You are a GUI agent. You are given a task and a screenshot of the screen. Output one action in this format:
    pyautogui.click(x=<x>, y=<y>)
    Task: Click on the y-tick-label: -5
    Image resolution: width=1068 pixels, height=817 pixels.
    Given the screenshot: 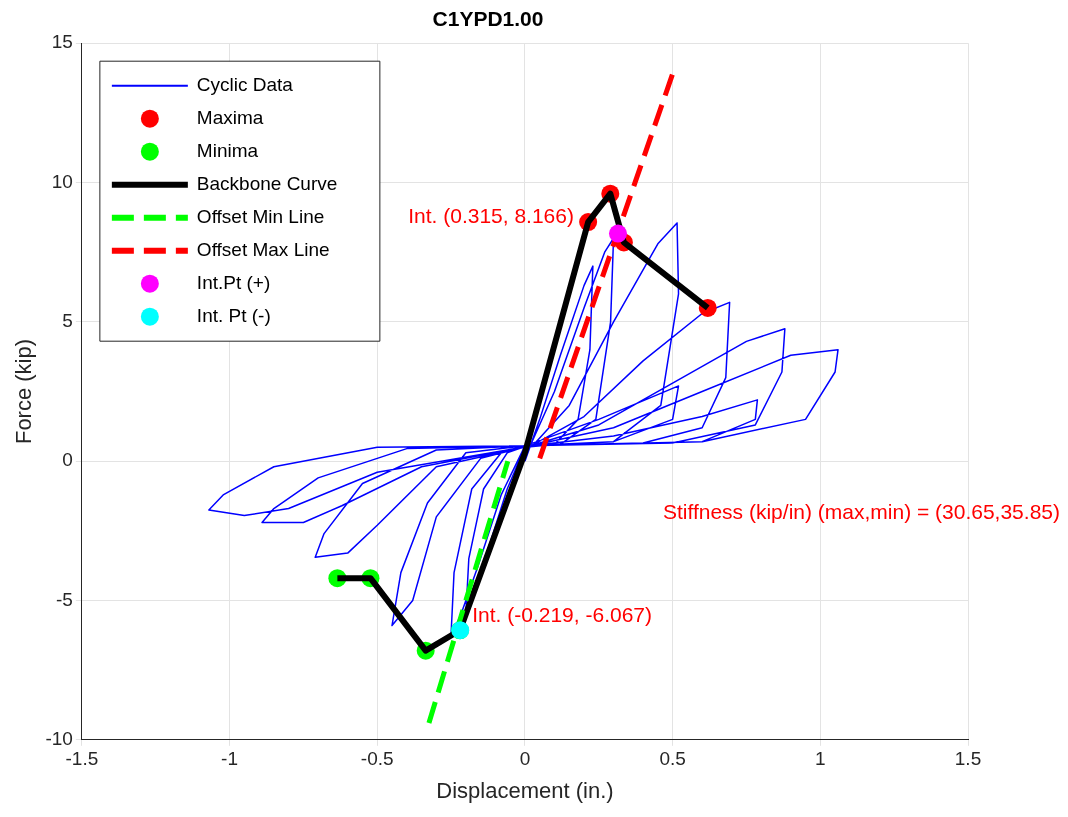 What is the action you would take?
    pyautogui.click(x=64, y=599)
    